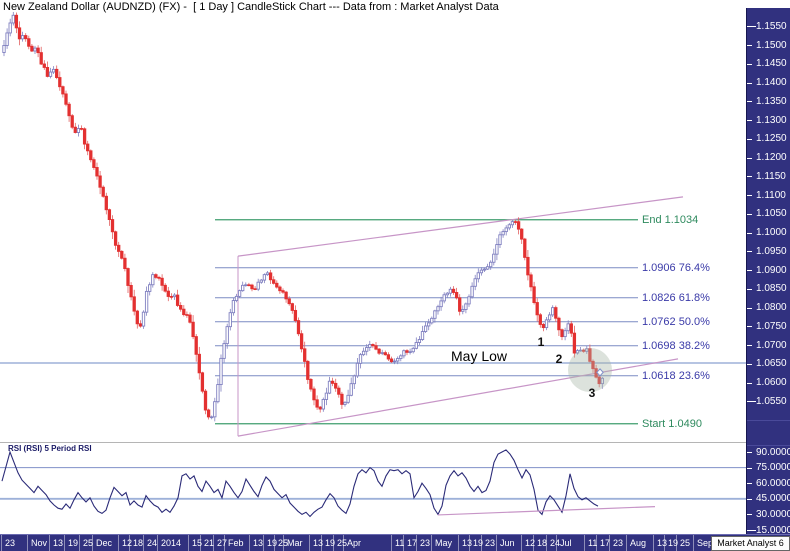 This screenshot has width=790, height=551. Describe the element at coordinates (546, 511) in the screenshot. I see `rsi-trendline` at that location.